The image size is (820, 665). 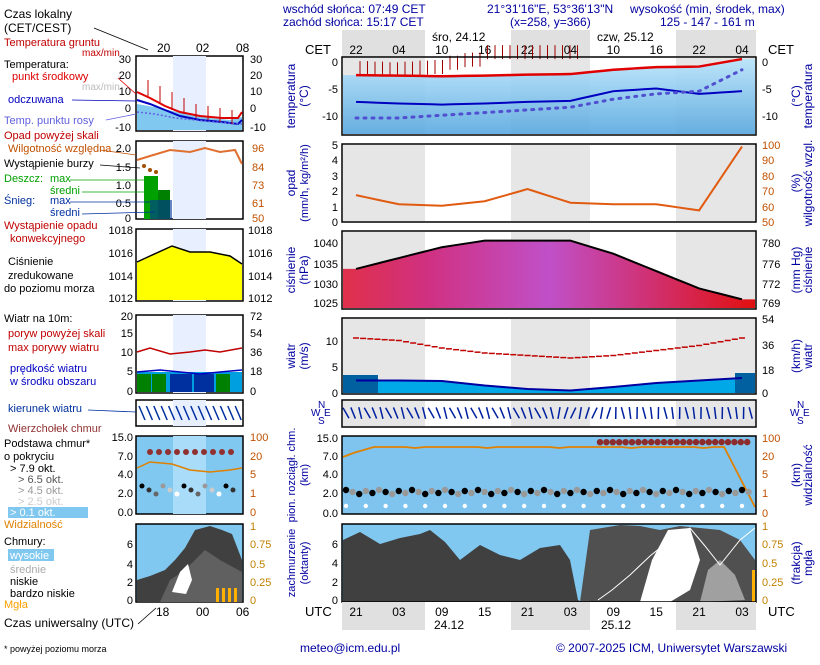 What do you see at coordinates (121, 254) in the screenshot?
I see `svg-text: 1016` at bounding box center [121, 254].